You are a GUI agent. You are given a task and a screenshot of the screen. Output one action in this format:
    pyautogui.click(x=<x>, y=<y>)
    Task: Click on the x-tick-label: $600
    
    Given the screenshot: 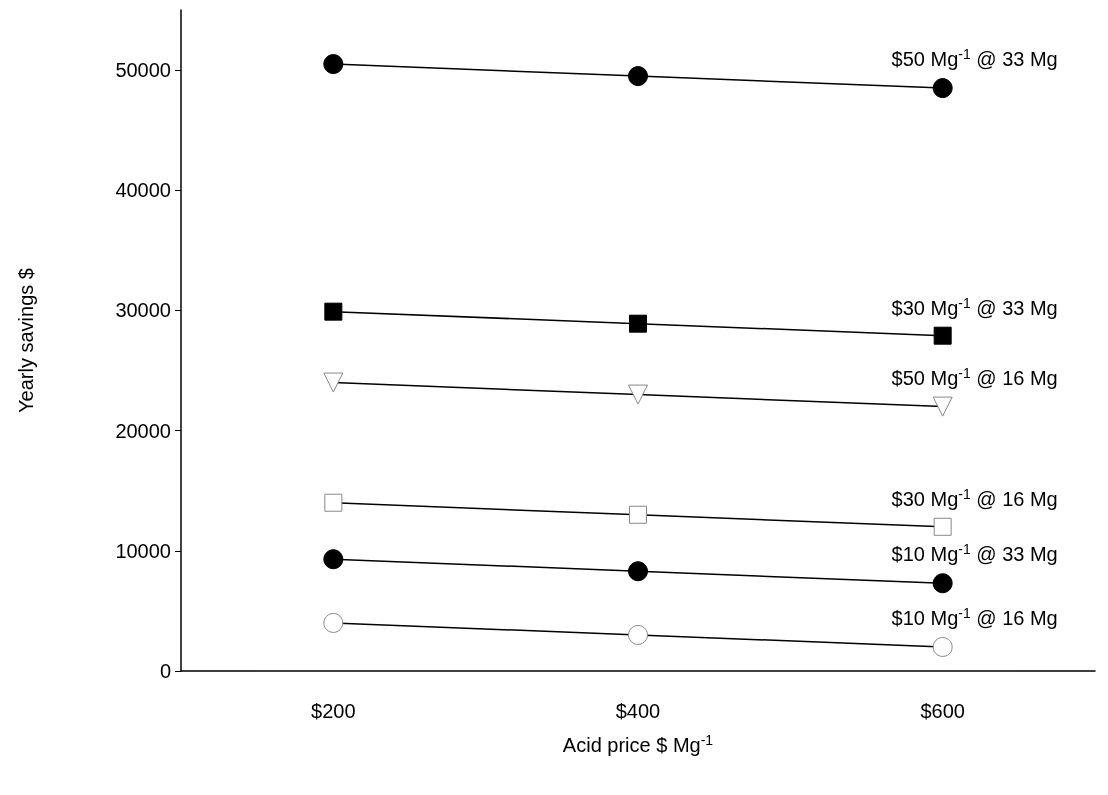 What is the action you would take?
    pyautogui.click(x=942, y=711)
    